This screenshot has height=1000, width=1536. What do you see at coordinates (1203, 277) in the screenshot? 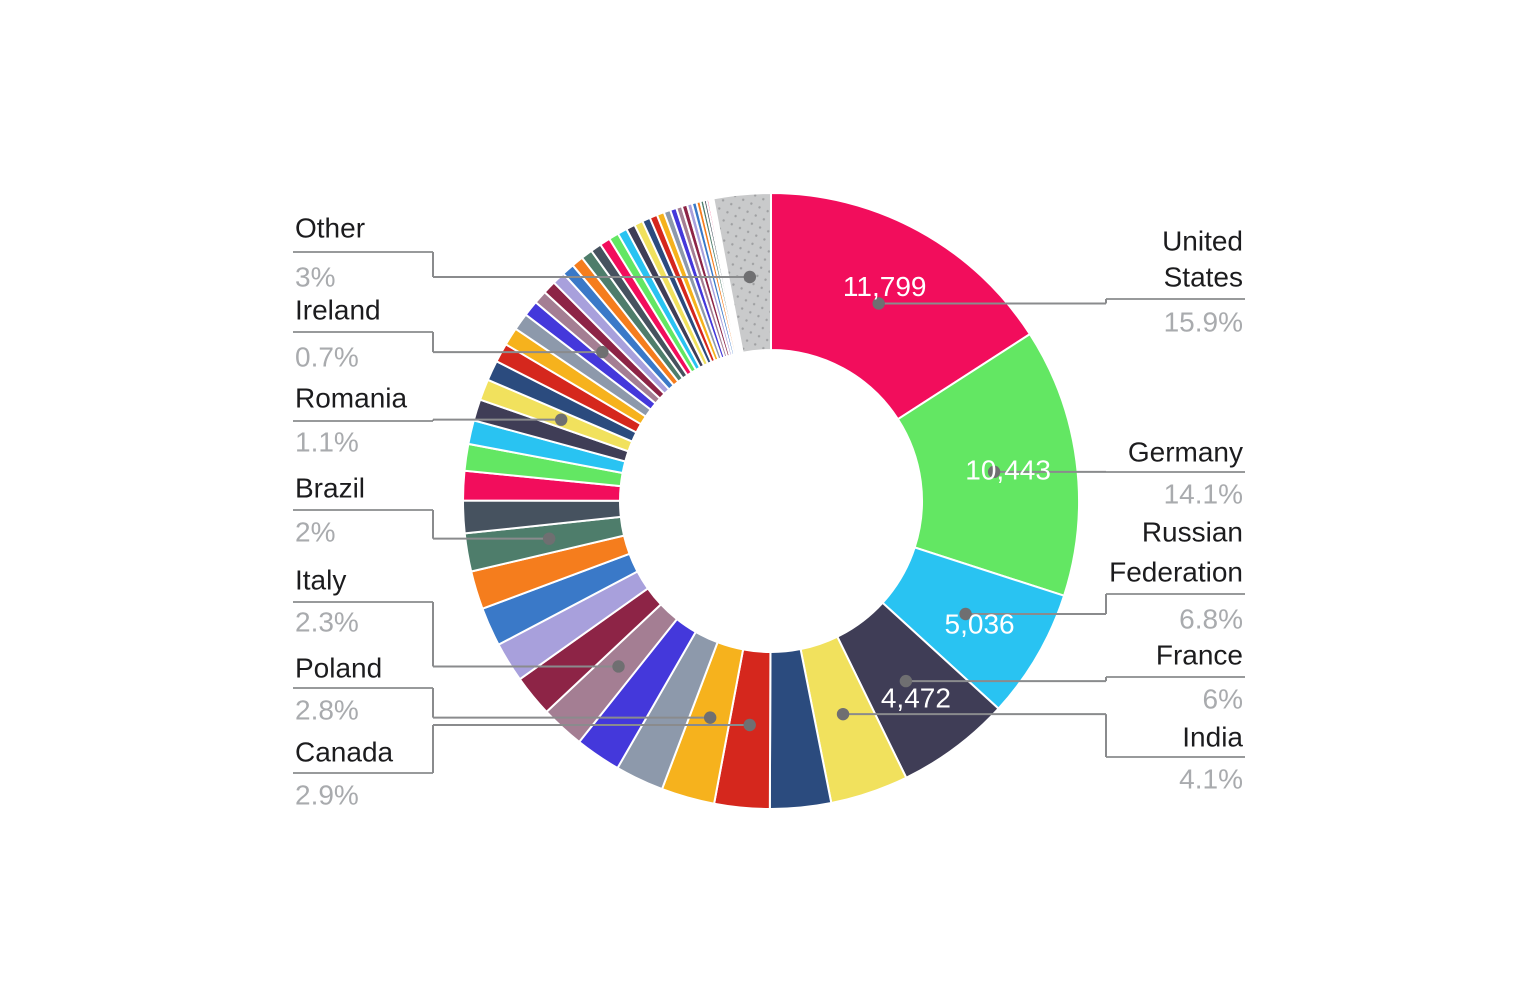
I see `callout-name-united-states: States` at bounding box center [1203, 277].